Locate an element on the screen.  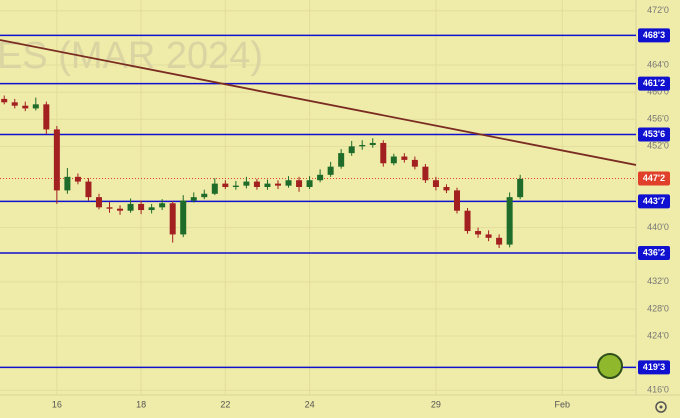
x-tick-label: Feb is located at coordinates (563, 404).